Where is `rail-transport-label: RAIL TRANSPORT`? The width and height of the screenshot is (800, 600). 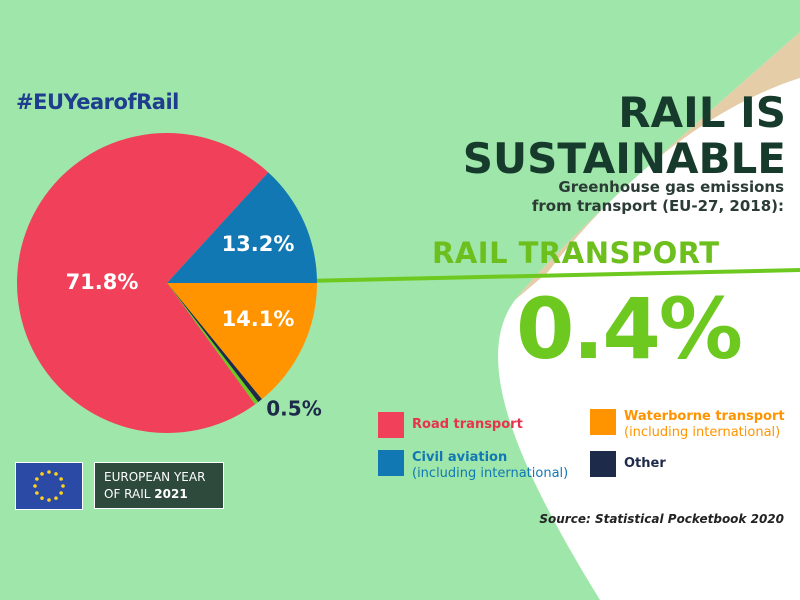 rail-transport-label: RAIL TRANSPORT is located at coordinates (576, 253).